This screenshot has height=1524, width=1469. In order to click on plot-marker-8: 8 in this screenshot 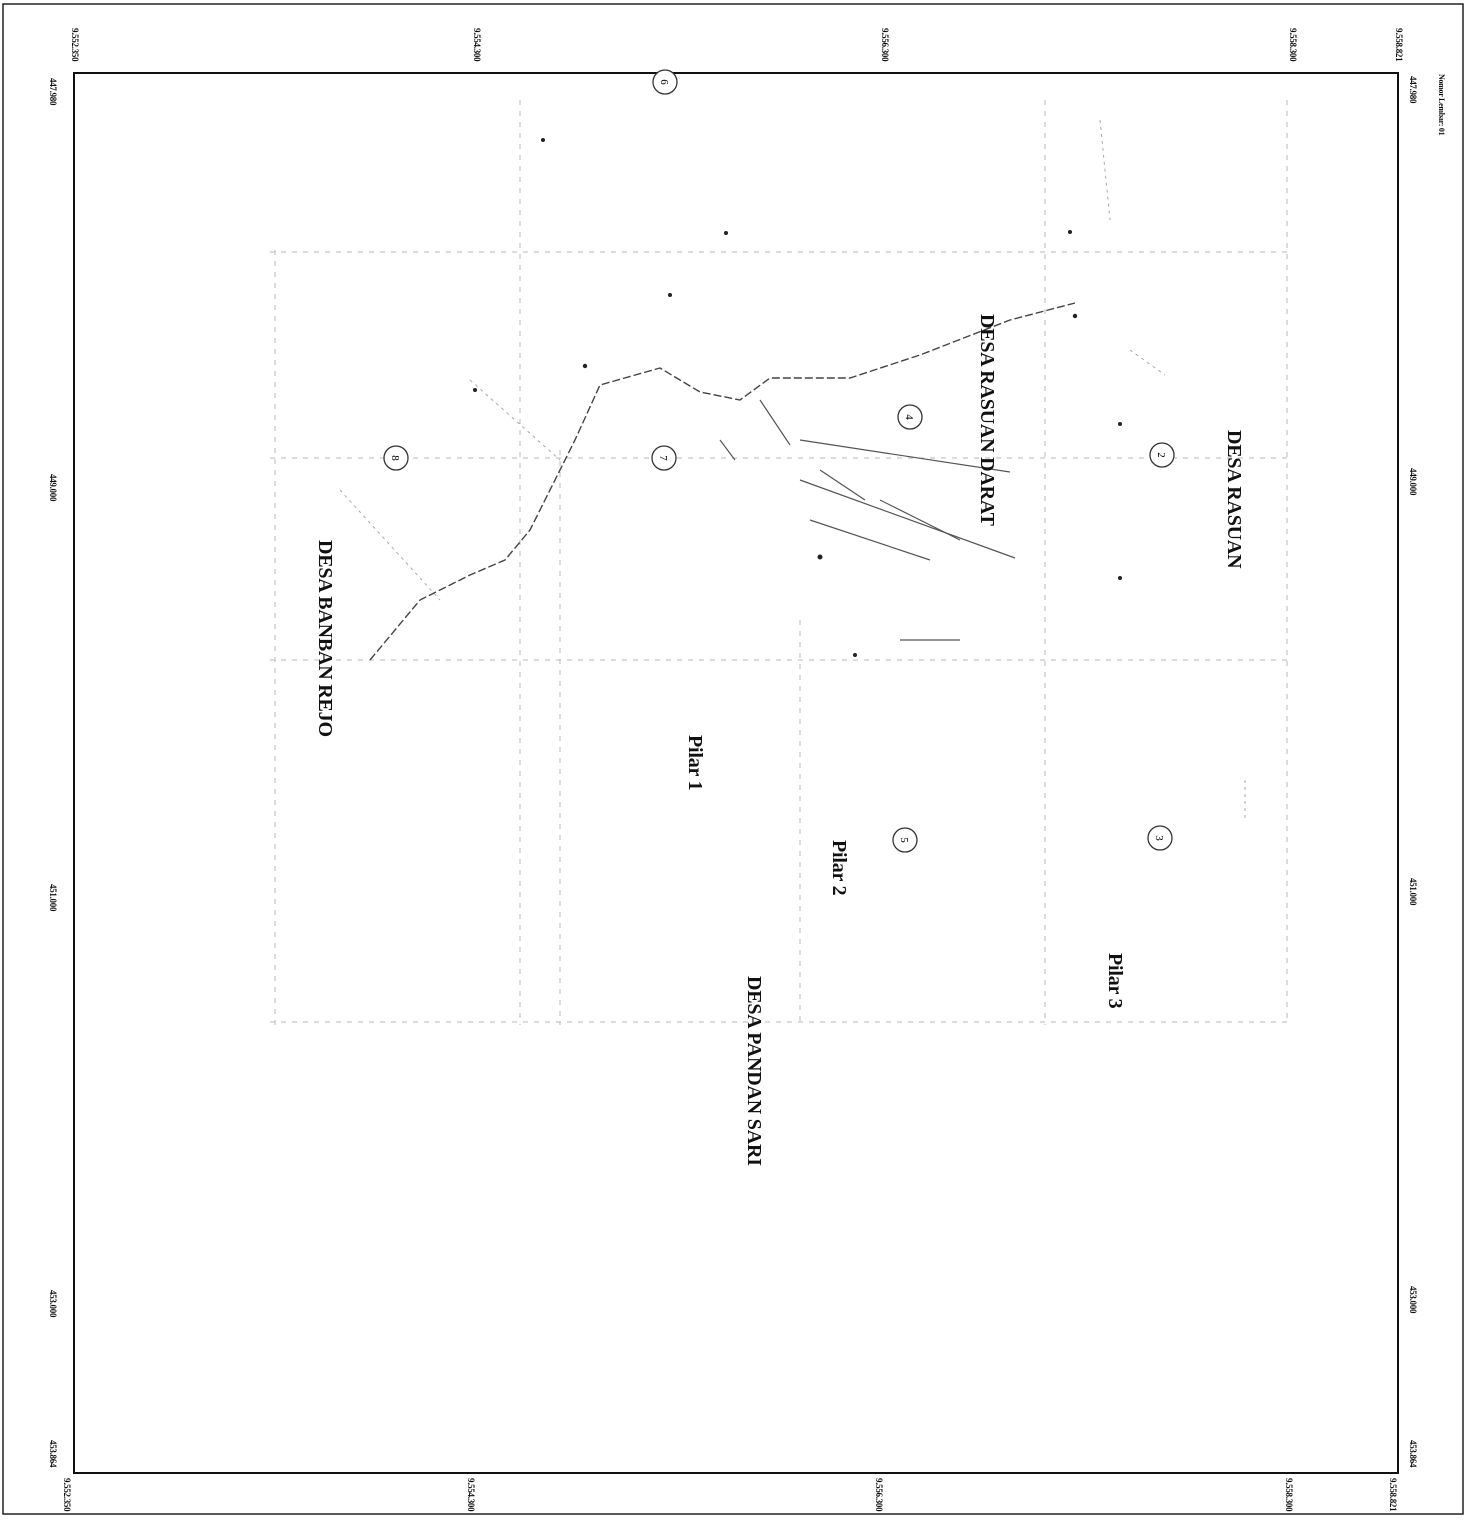, I will do `click(396, 458)`.